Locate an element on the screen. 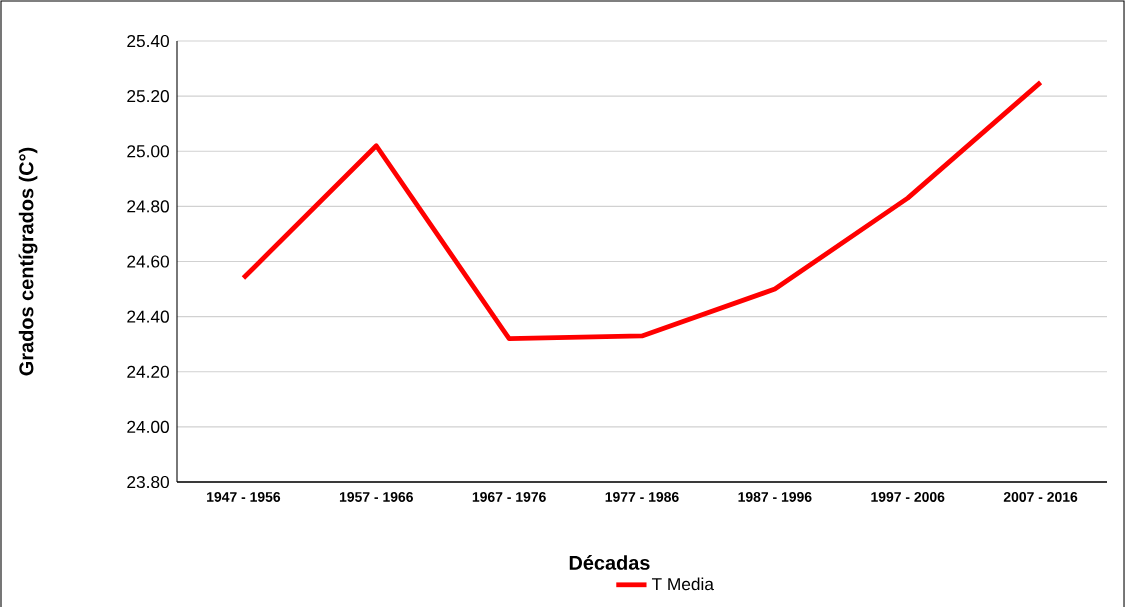  y-tick-label: 25.20 is located at coordinates (148, 96).